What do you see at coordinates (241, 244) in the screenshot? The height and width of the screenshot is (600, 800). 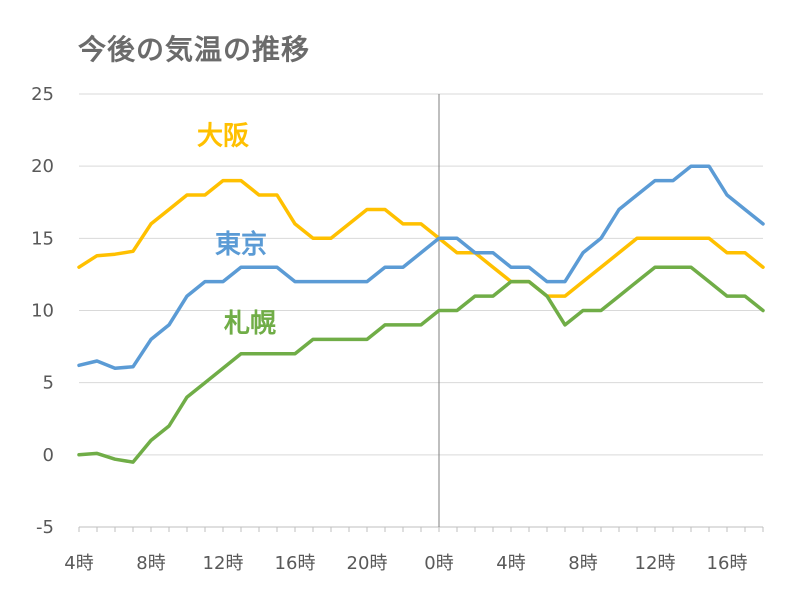 I see `series-label: 東京` at bounding box center [241, 244].